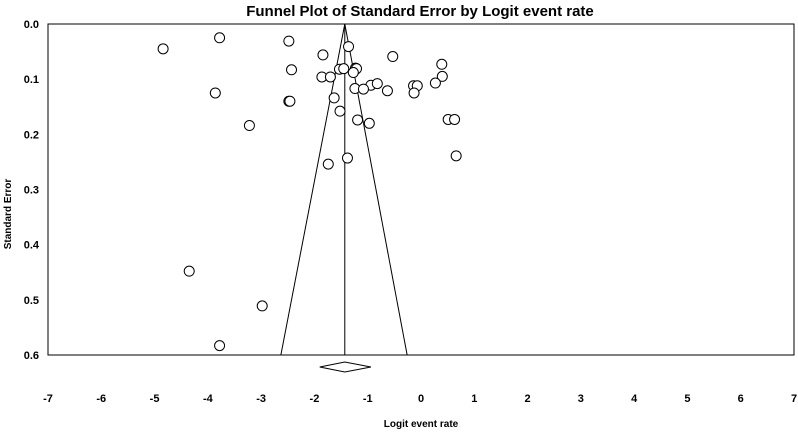  I want to click on summary-diamond-group, so click(345, 367).